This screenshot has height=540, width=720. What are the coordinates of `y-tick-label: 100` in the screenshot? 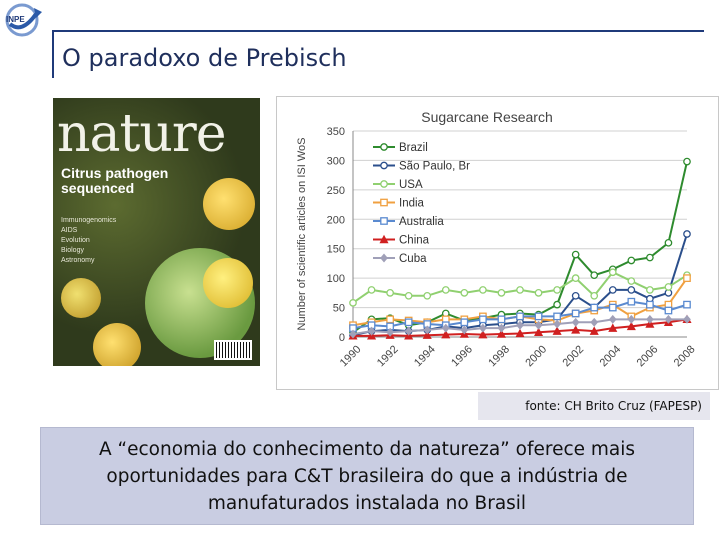 It's located at (336, 279).